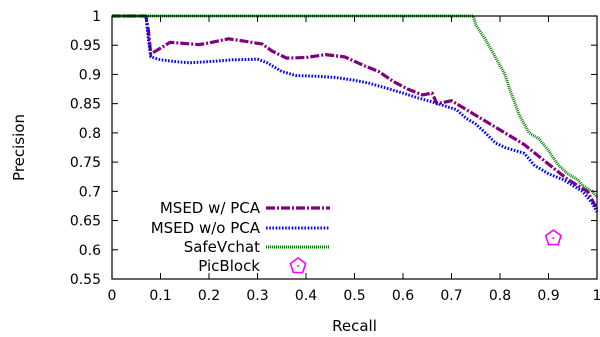  What do you see at coordinates (85, 222) in the screenshot?
I see `y-tick-label: 0.65` at bounding box center [85, 222].